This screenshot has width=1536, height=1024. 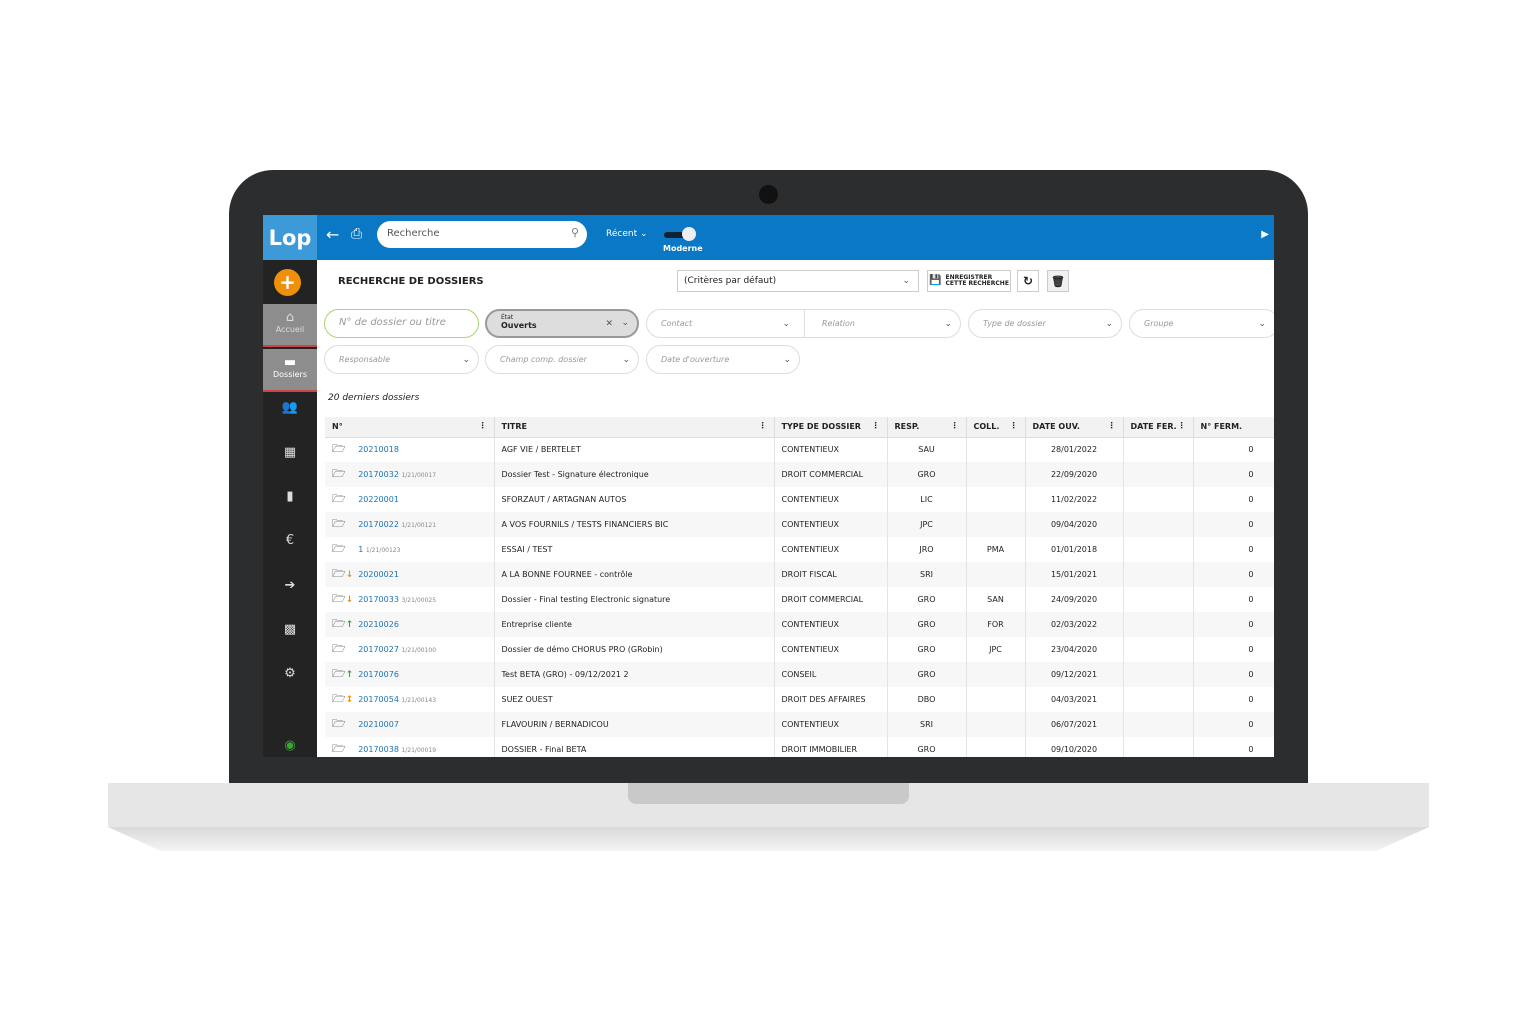 I want to click on groupe-filter: Groupe ⌄, so click(x=1201, y=323).